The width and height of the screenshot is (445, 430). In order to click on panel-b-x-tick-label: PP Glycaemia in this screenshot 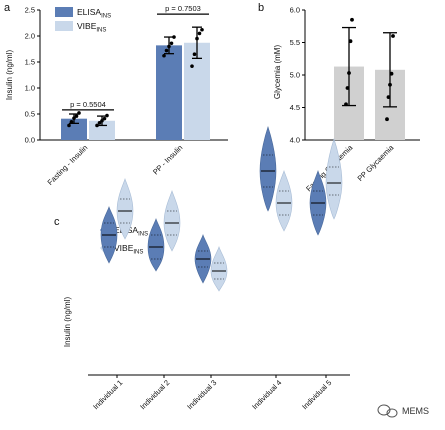, I will do `click(376, 162)`.